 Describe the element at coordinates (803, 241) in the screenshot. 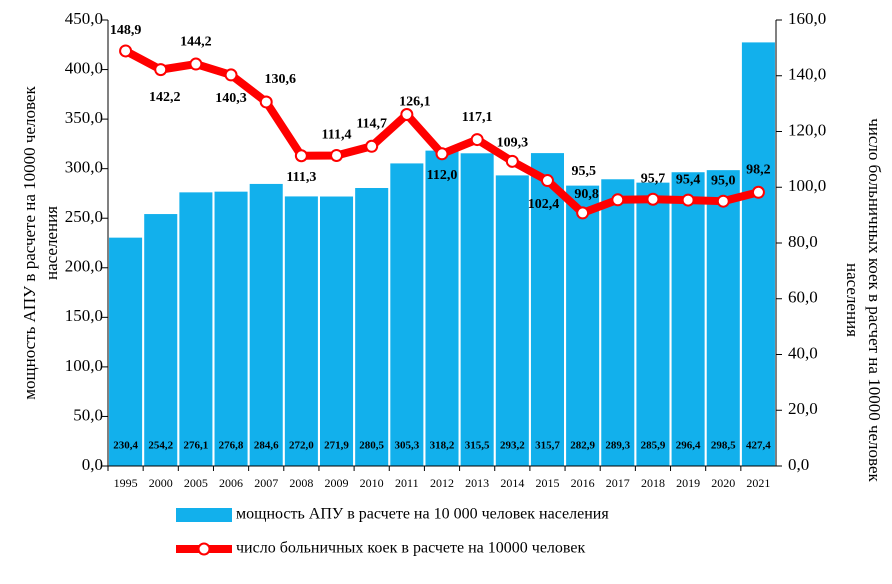

I see `y2-tick-label: 80,0` at that location.